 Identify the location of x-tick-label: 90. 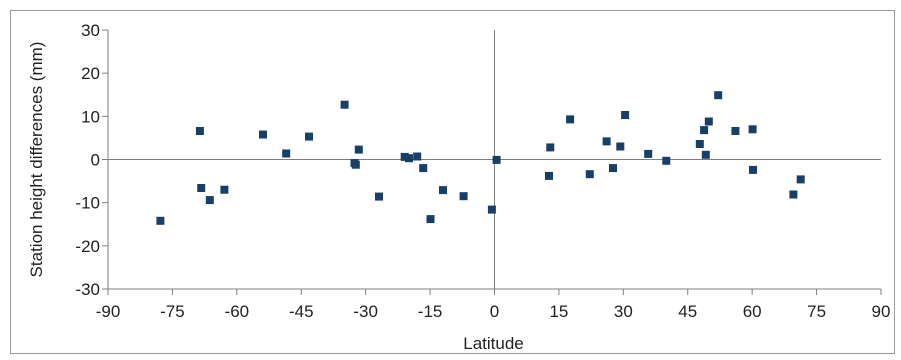
(881, 311).